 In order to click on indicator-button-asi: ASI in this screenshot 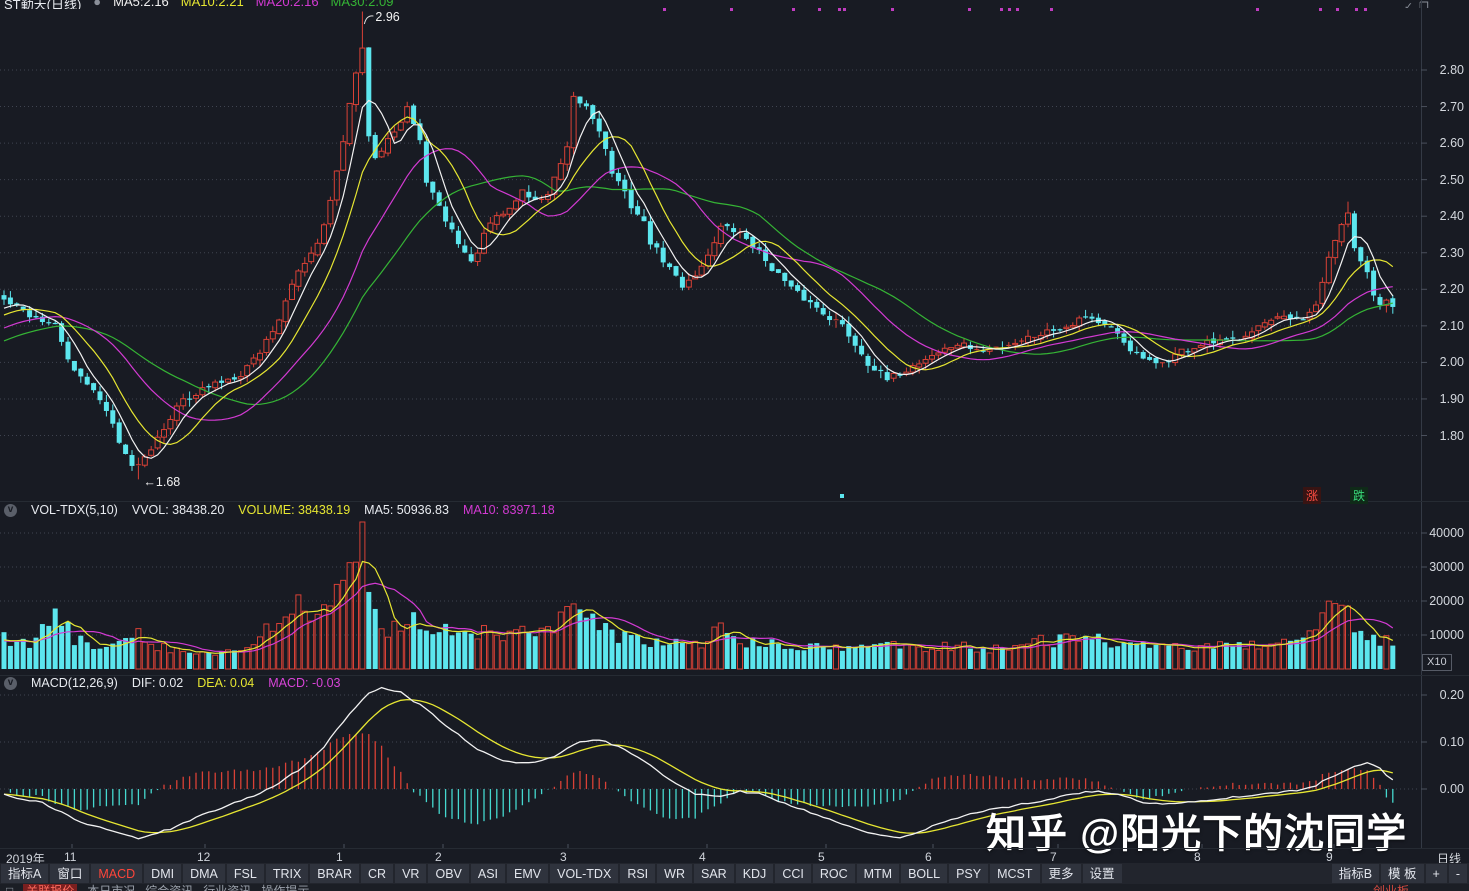, I will do `click(488, 873)`.